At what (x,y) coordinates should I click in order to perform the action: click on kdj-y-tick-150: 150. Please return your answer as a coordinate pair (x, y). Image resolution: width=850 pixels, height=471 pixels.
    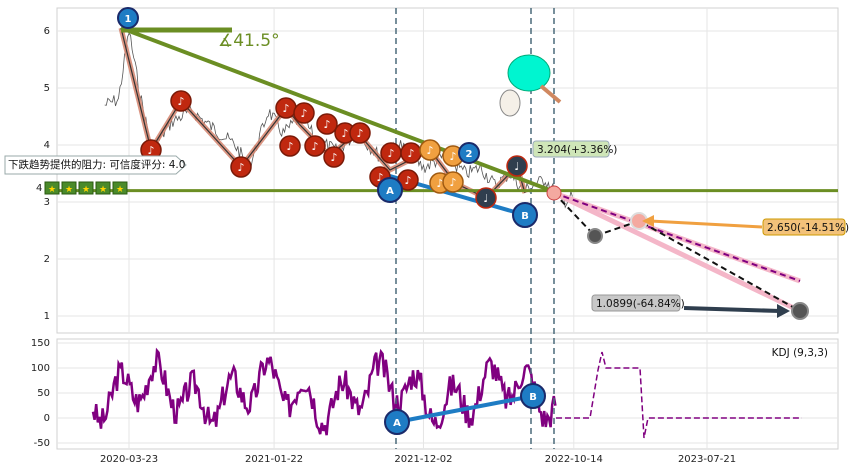
    Looking at the image, I should click on (40, 343).